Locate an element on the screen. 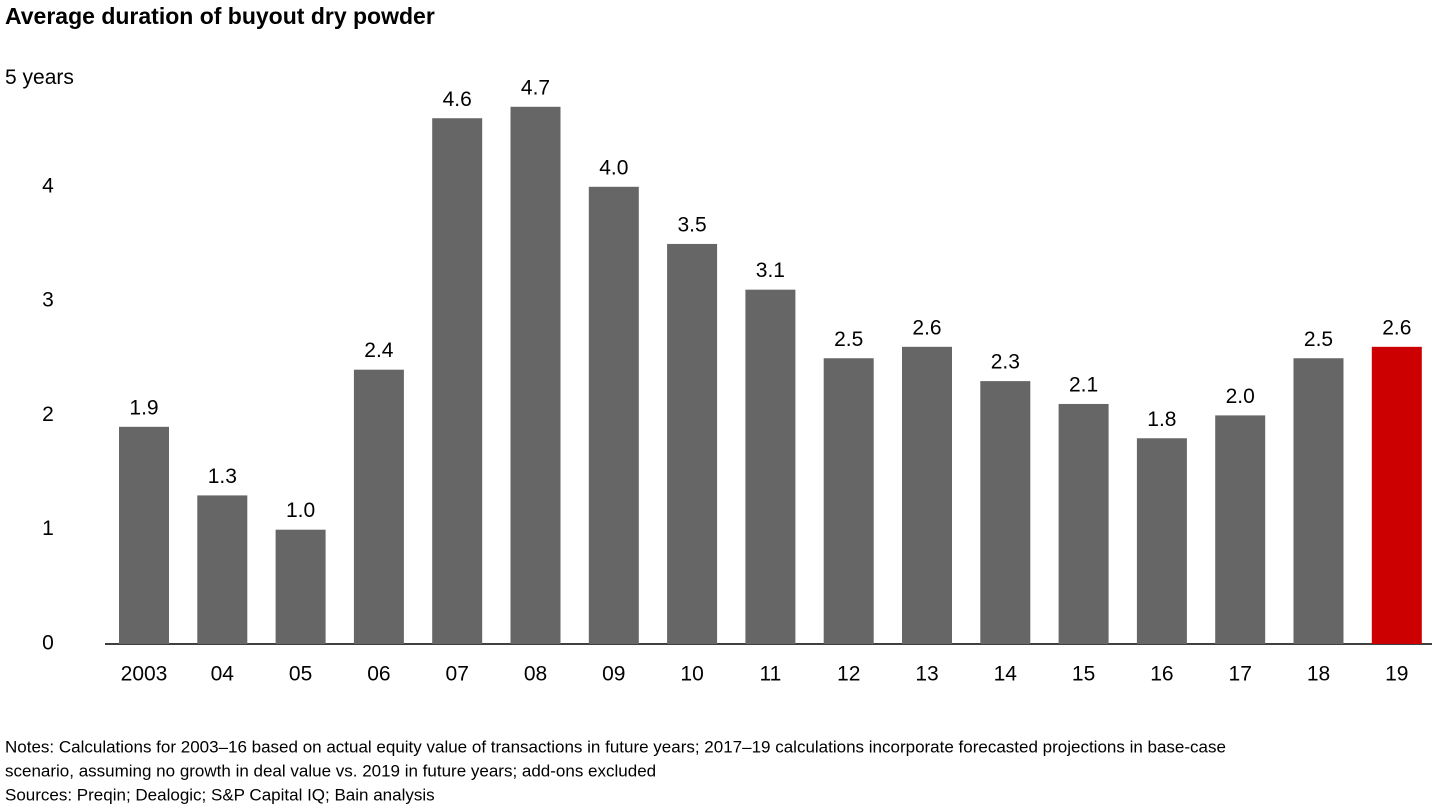 The width and height of the screenshot is (1440, 810). x-tick-label: 11 is located at coordinates (770, 674).